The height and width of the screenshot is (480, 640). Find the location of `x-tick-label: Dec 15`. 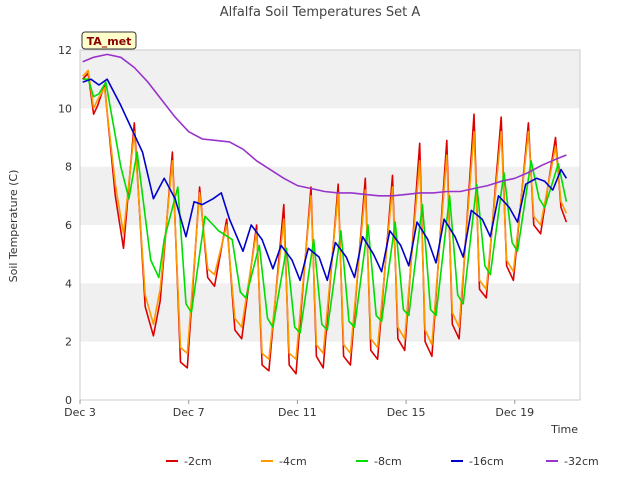

x-tick-label: Dec 15 is located at coordinates (406, 412).